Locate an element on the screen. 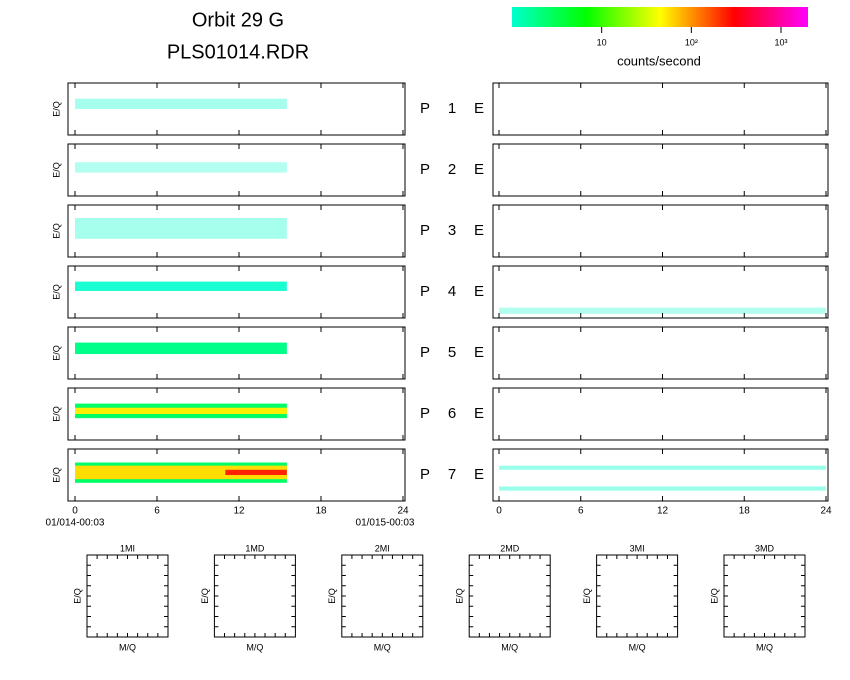  row-id: 2 is located at coordinates (452, 169).